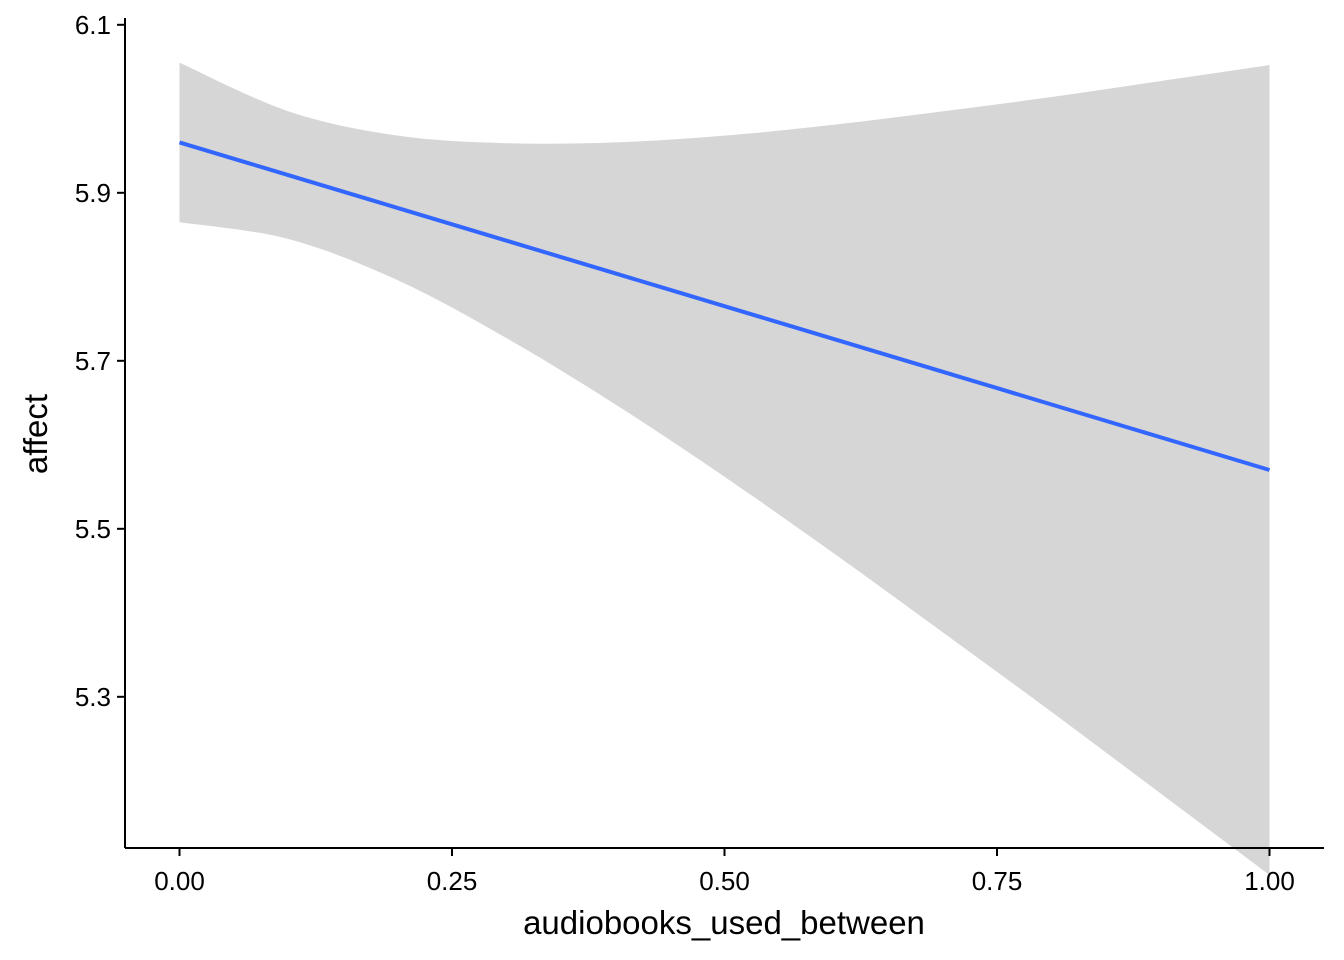 This screenshot has width=1344, height=960. Describe the element at coordinates (997, 881) in the screenshot. I see `x-tick-label: 0.75` at that location.